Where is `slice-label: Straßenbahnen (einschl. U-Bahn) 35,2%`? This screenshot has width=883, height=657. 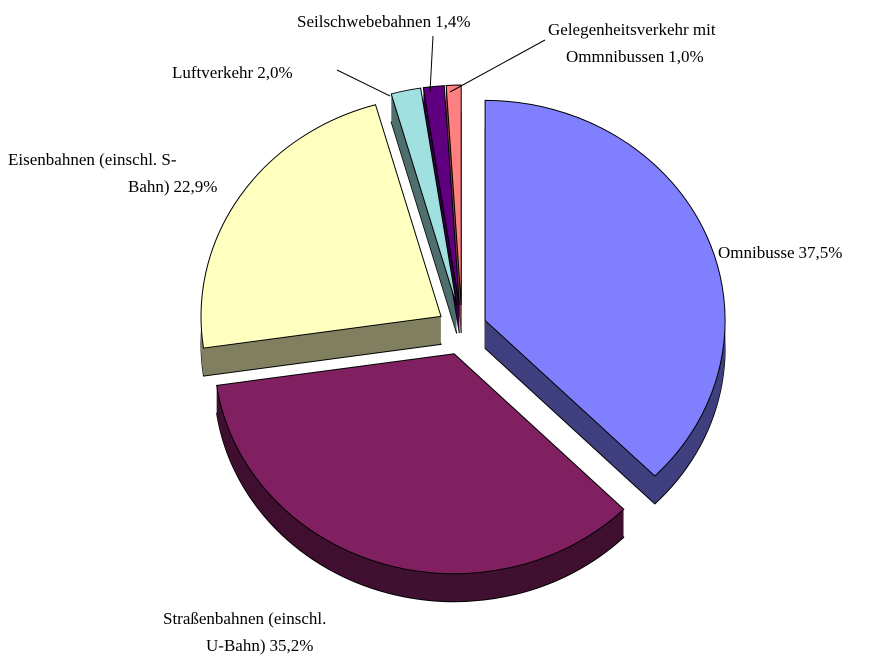 slice-label: Straßenbahnen (einschl. U-Bahn) 35,2% is located at coordinates (244, 632).